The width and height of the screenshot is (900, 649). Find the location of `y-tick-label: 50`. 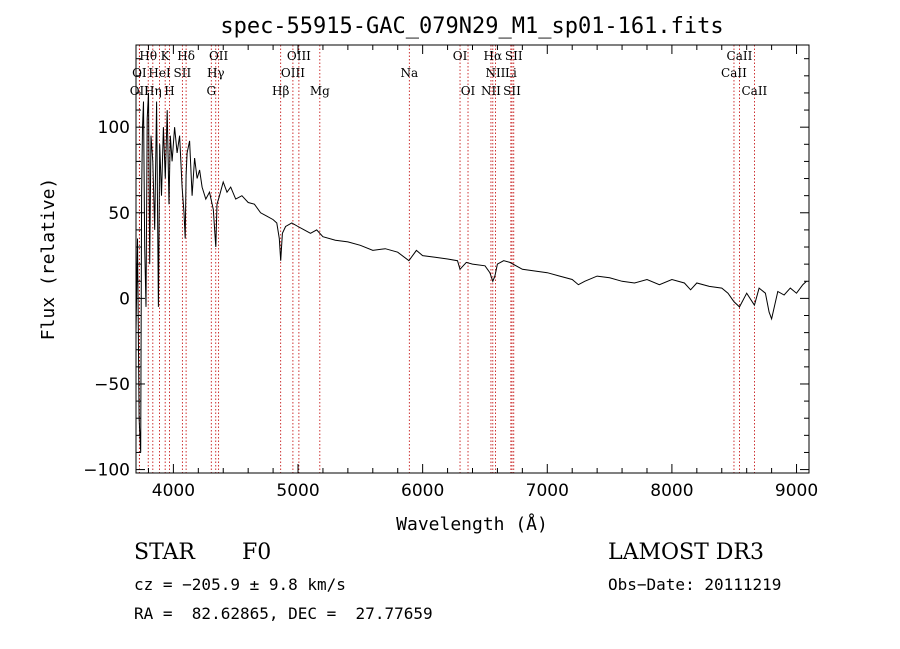

y-tick-label: 50 is located at coordinates (119, 214).